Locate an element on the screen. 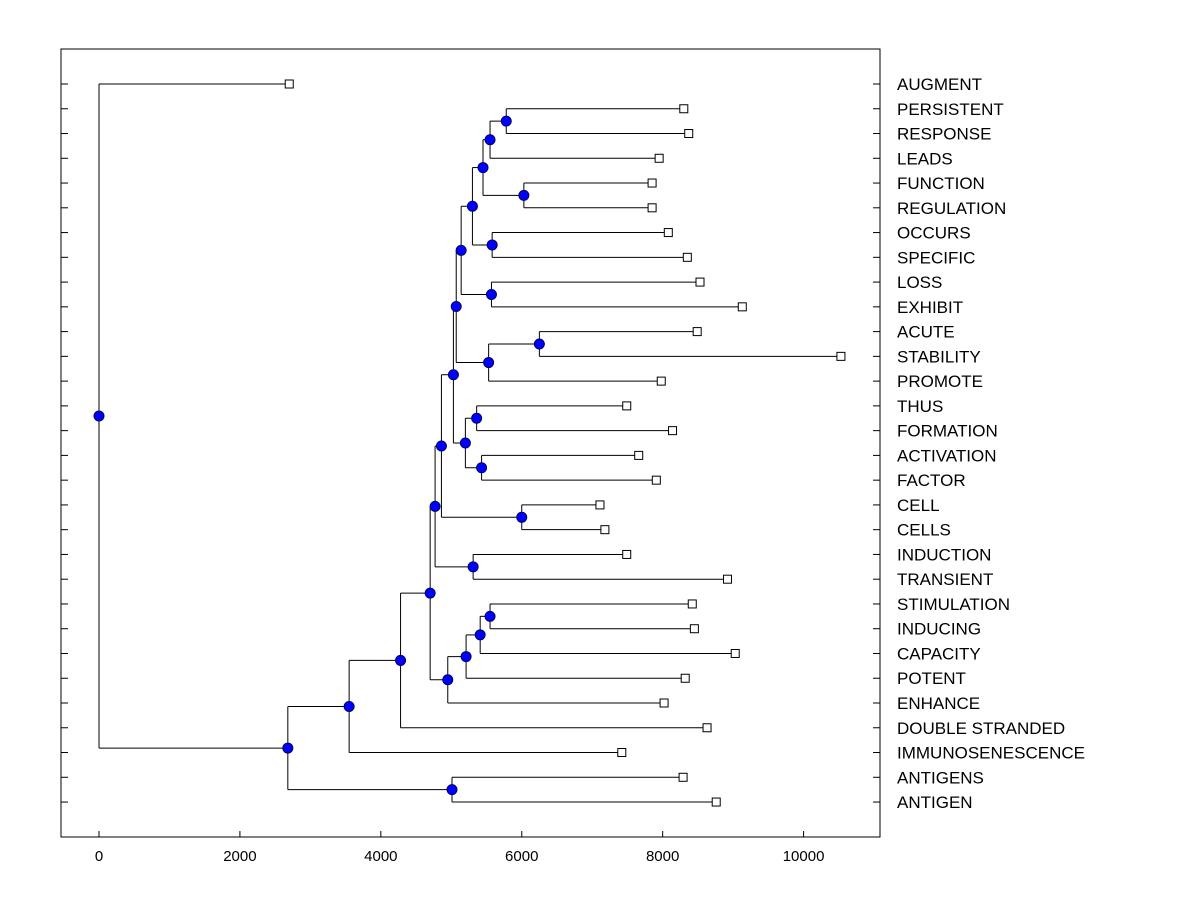  leaf-label-potent: POTENT is located at coordinates (931, 678).